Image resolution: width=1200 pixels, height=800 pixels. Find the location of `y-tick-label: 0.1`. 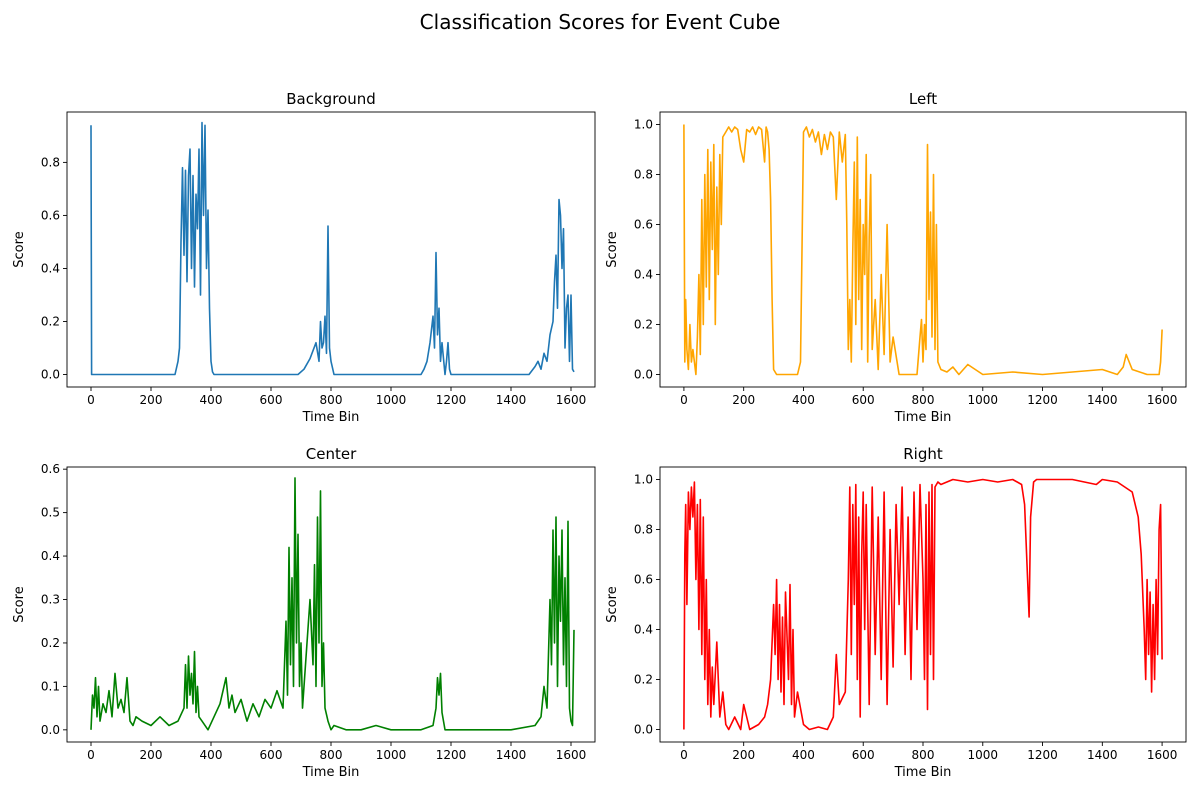

y-tick-label: 0.1 is located at coordinates (50, 686).